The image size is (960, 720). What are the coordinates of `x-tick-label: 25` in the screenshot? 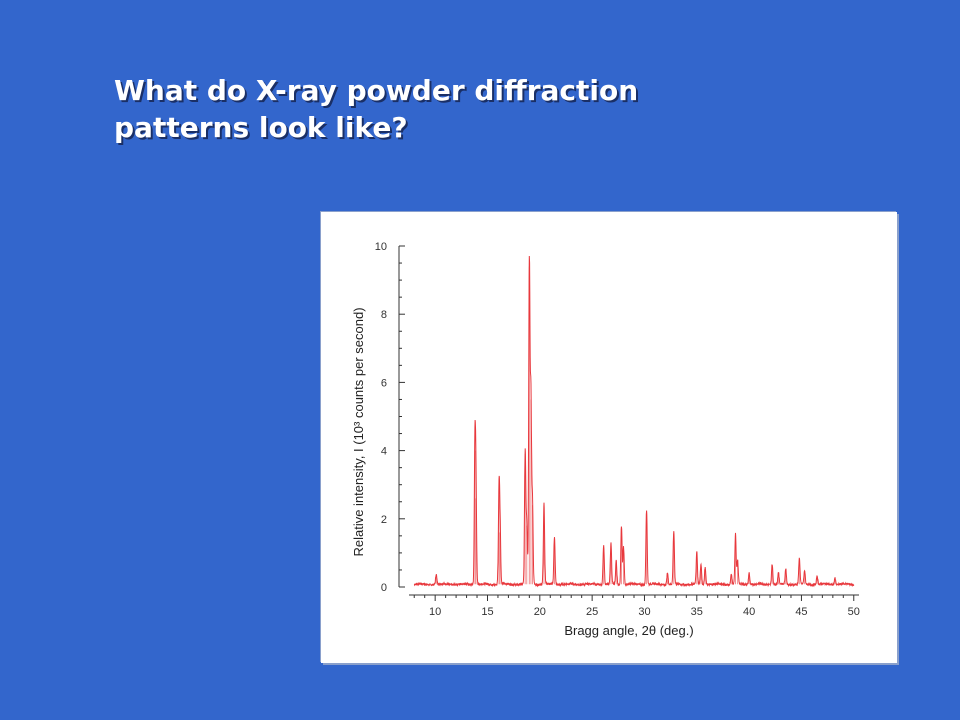 It's located at (592, 612).